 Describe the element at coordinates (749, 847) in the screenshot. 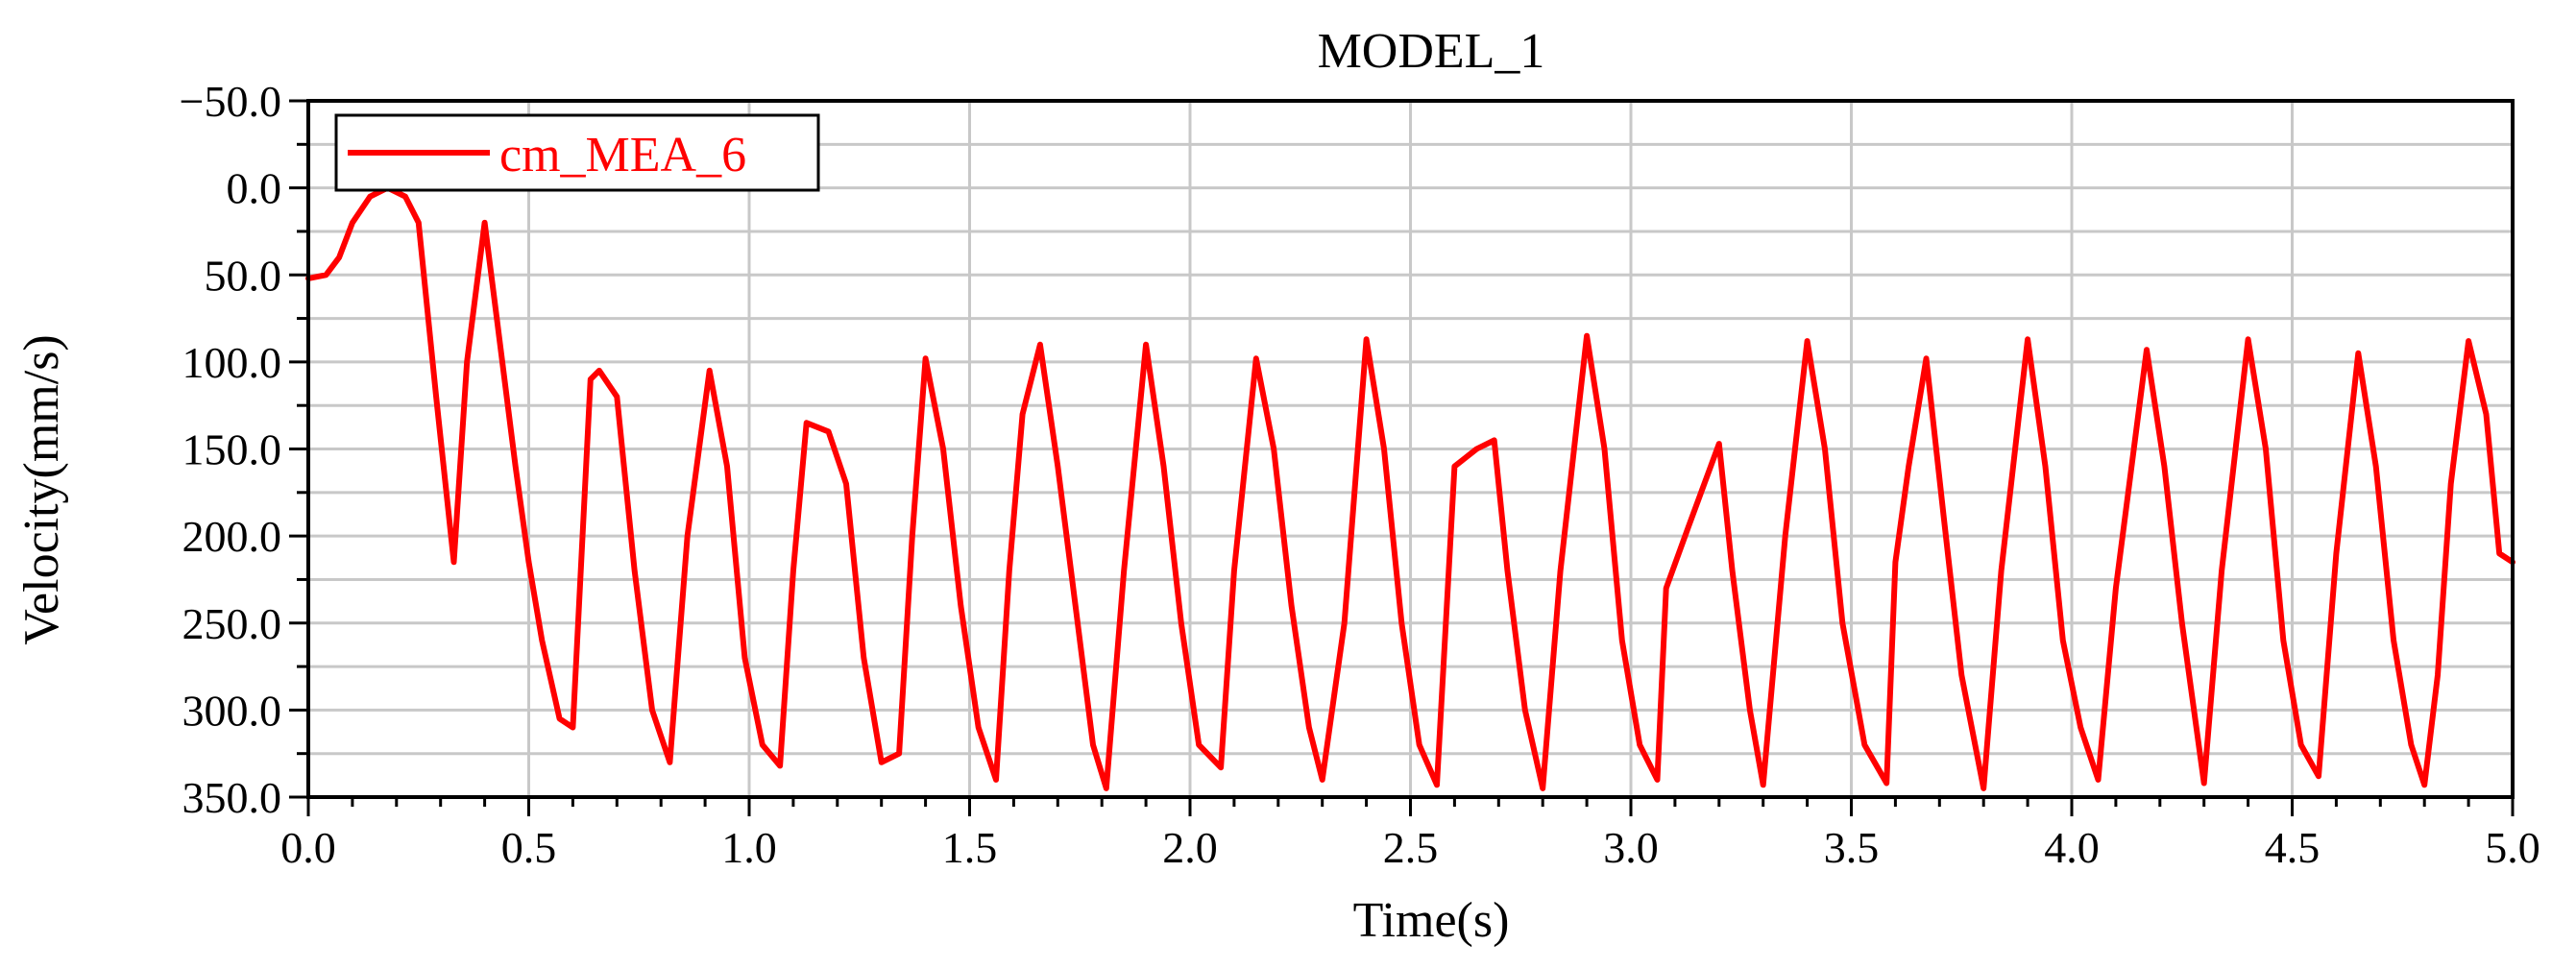

I see `x-tick-label: 1.0` at that location.